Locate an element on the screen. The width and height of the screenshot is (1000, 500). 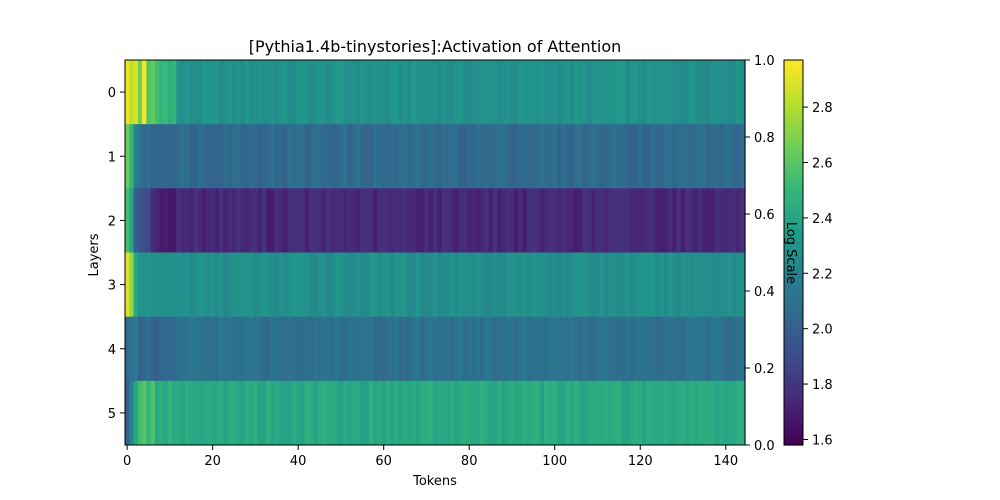
x-axis: 0 20 40 60 80 100 120 140 is located at coordinates (430, 457).